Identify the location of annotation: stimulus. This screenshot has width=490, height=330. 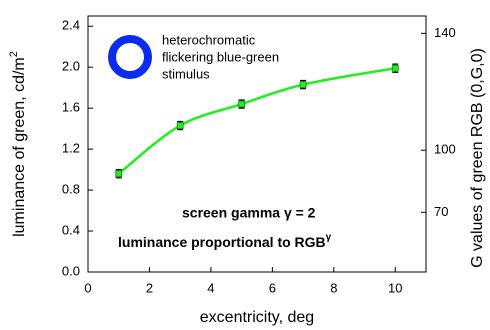
(186, 73).